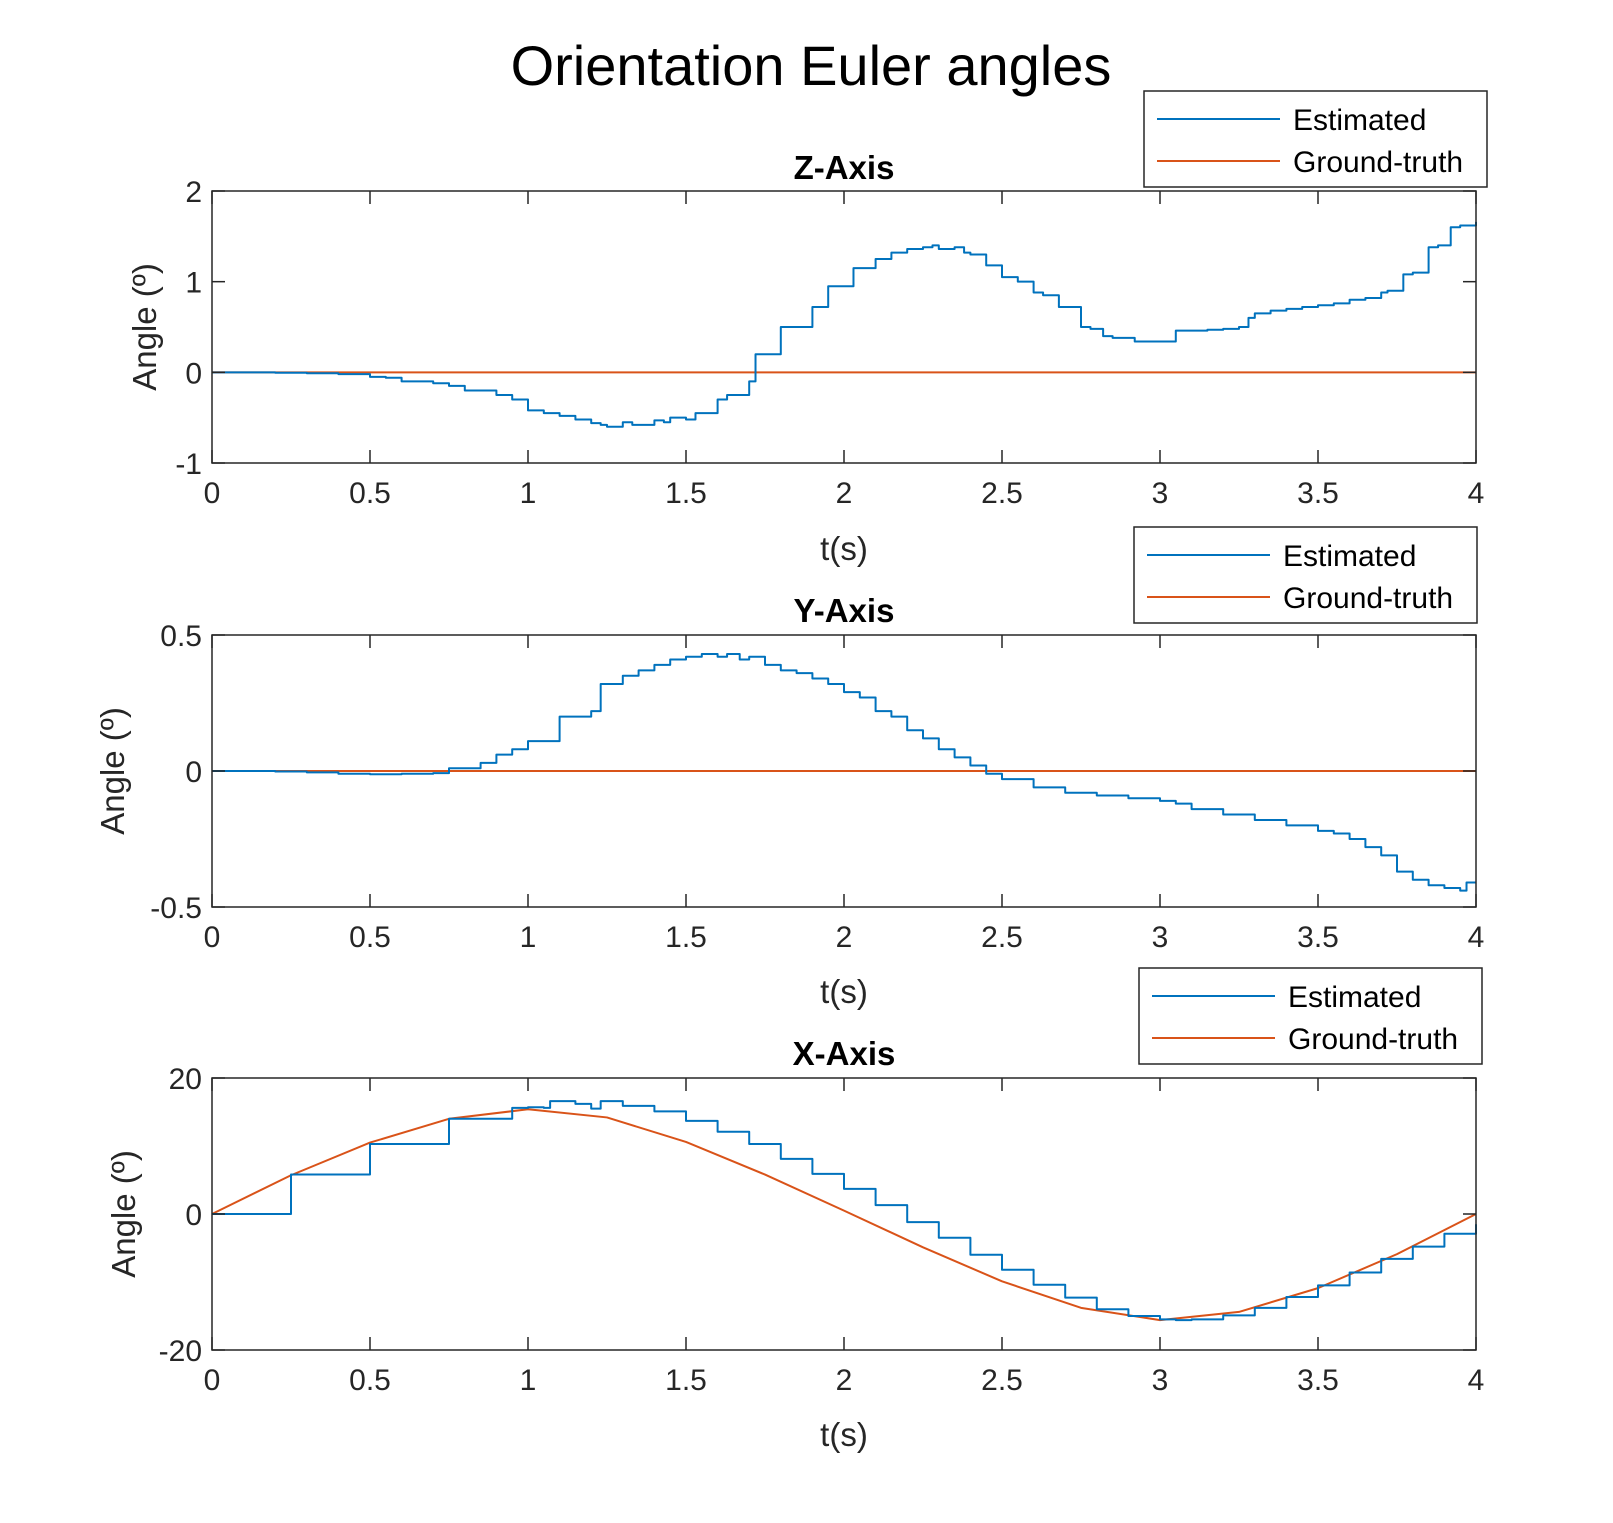 The height and width of the screenshot is (1523, 1613). What do you see at coordinates (176, 908) in the screenshot?
I see `y-tick-label: -0.5` at bounding box center [176, 908].